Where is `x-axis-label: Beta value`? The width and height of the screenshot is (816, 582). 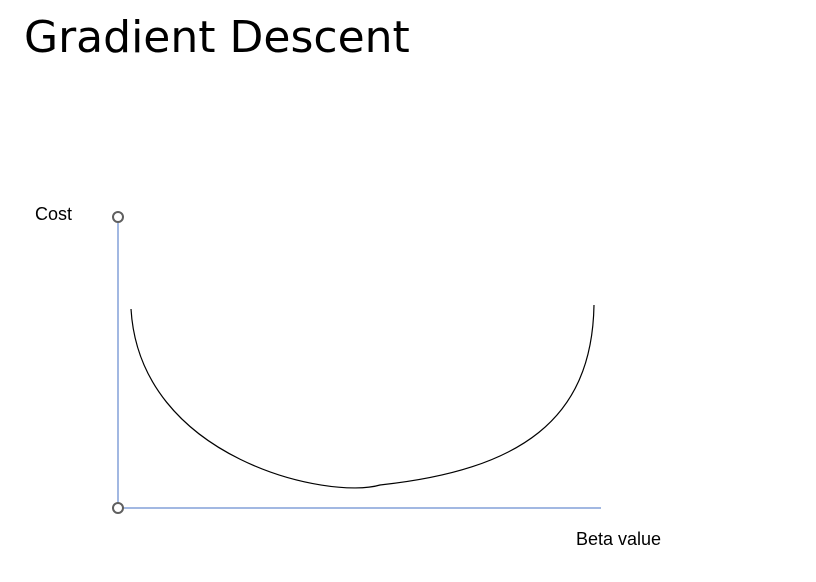 x-axis-label: Beta value is located at coordinates (618, 539).